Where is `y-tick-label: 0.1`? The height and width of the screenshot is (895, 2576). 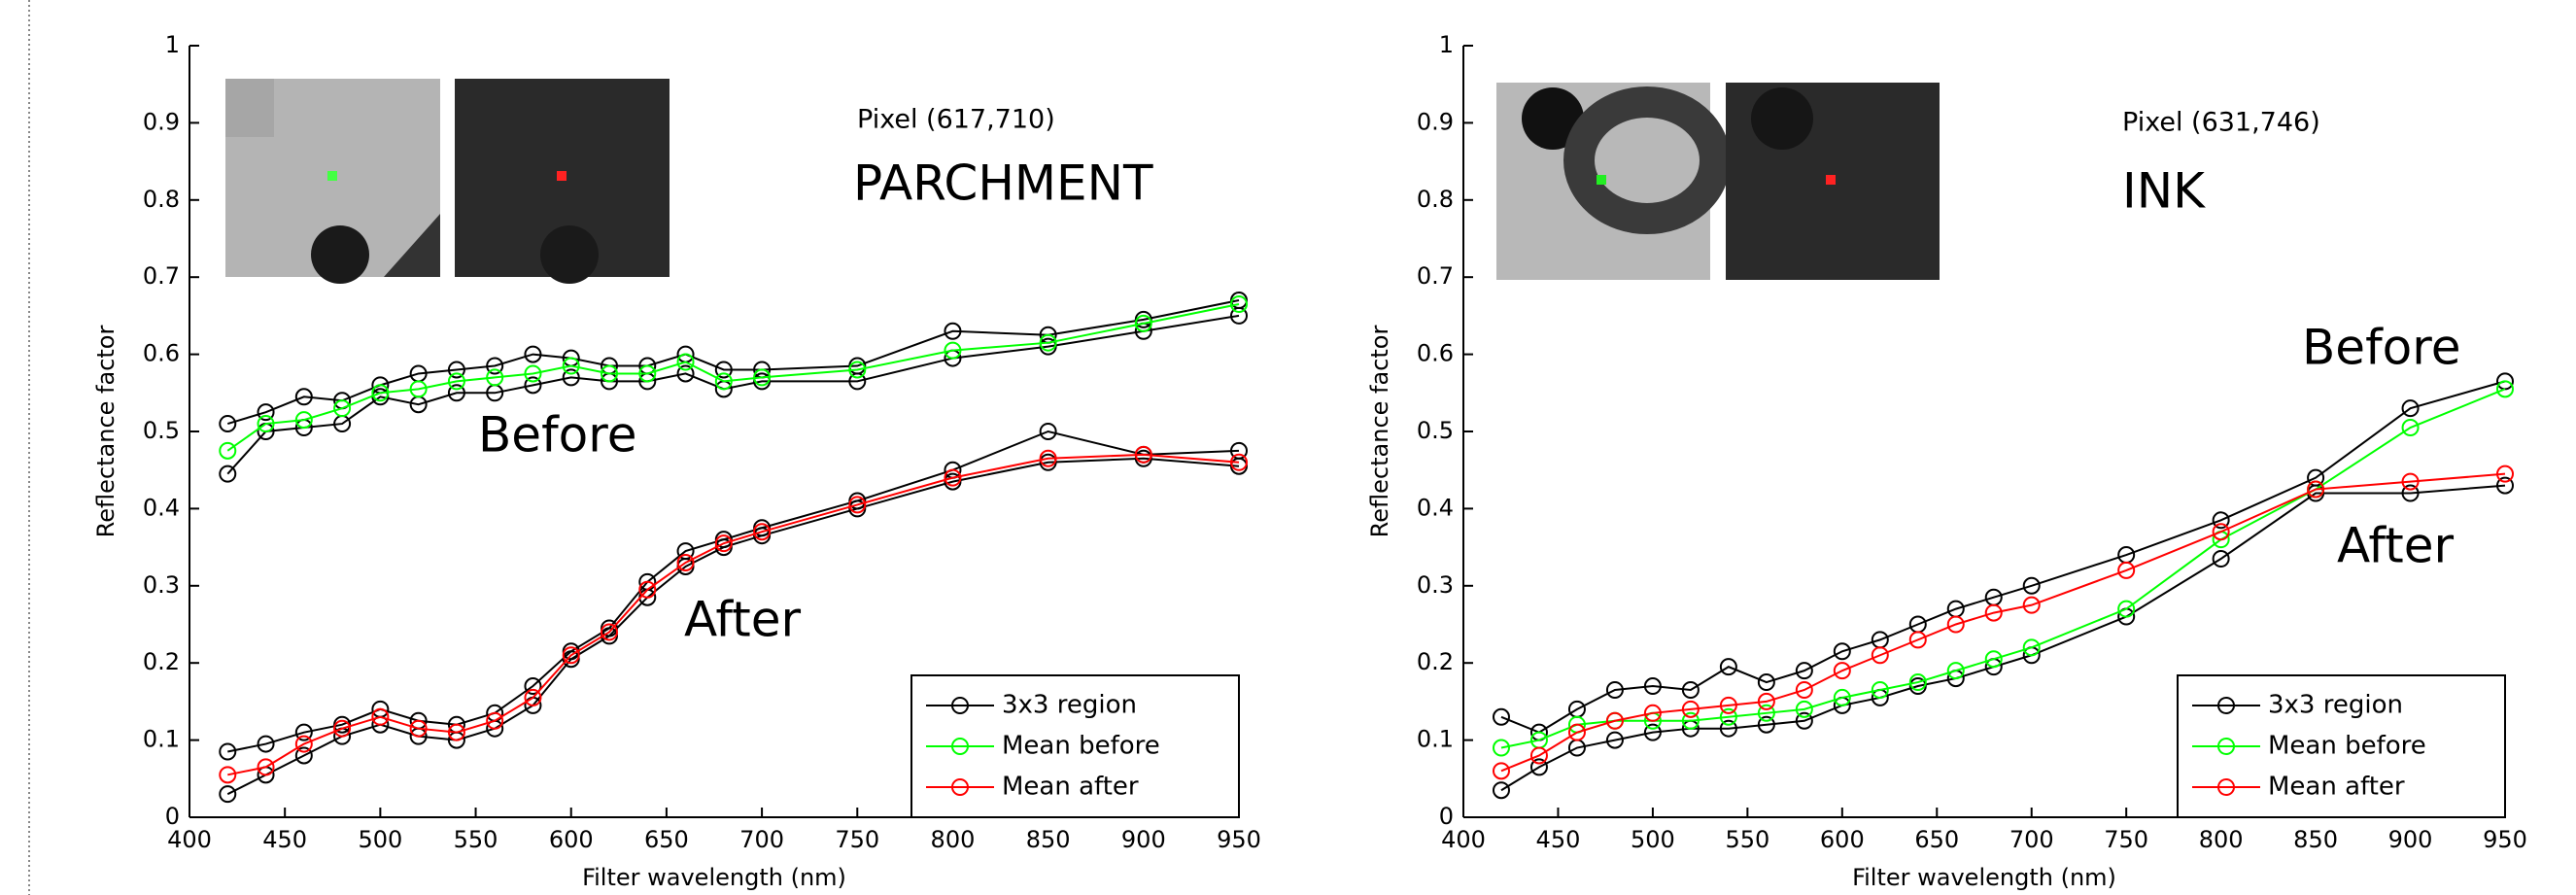 y-tick-label: 0.1 is located at coordinates (1435, 740).